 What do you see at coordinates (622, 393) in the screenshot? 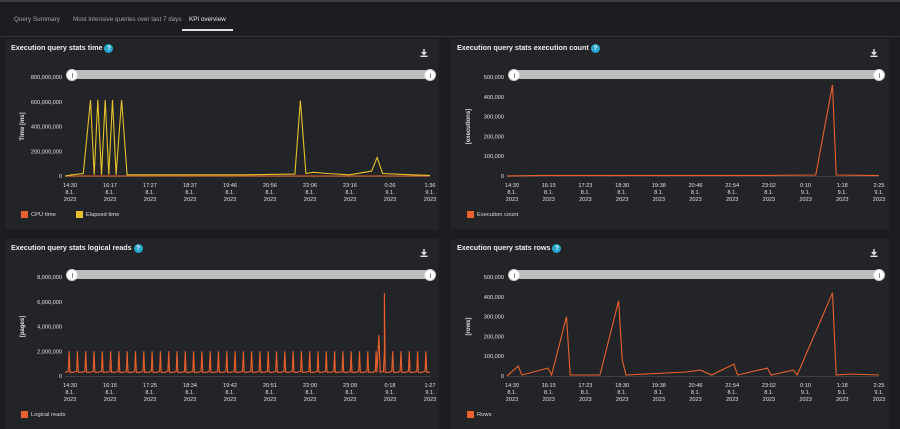
I see `x-tick-label: 18:30 8.1. 2023` at bounding box center [622, 393].